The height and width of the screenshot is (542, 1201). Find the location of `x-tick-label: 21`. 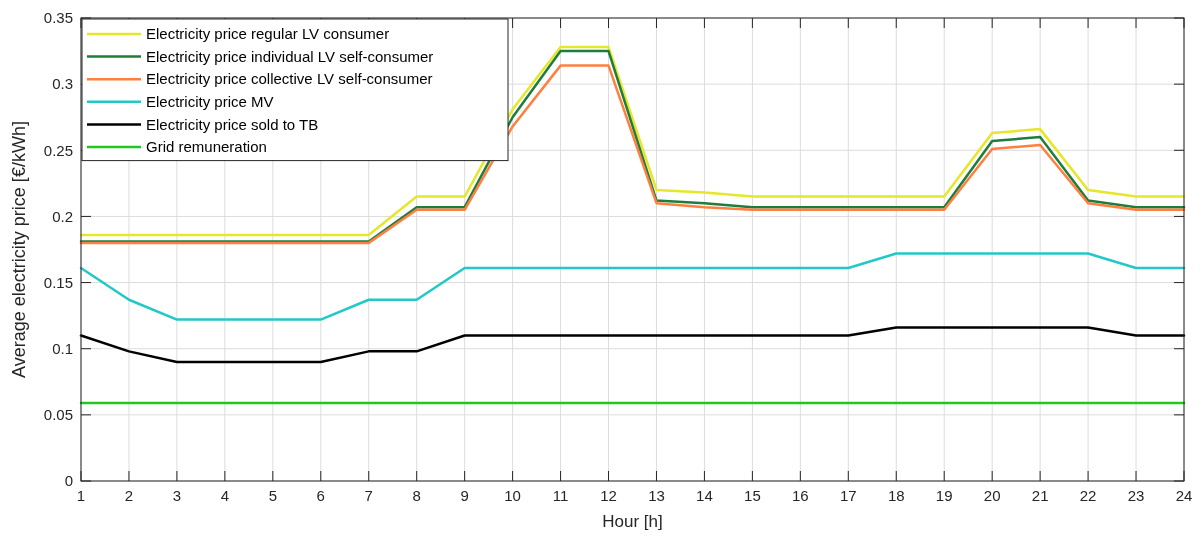

x-tick-label: 21 is located at coordinates (1040, 495).